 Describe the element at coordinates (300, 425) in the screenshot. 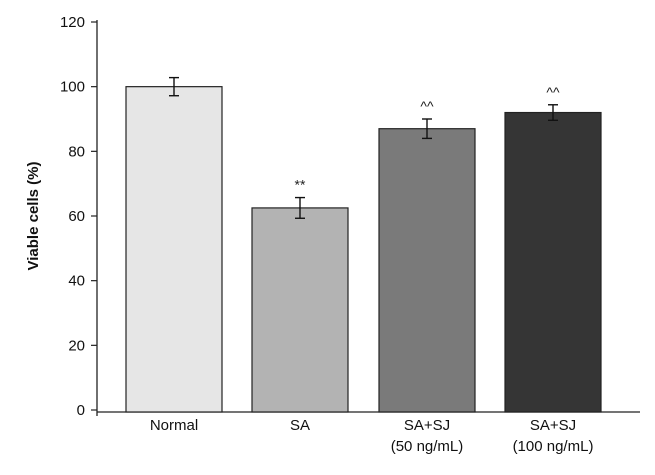

I see `x-category-label: SA` at that location.